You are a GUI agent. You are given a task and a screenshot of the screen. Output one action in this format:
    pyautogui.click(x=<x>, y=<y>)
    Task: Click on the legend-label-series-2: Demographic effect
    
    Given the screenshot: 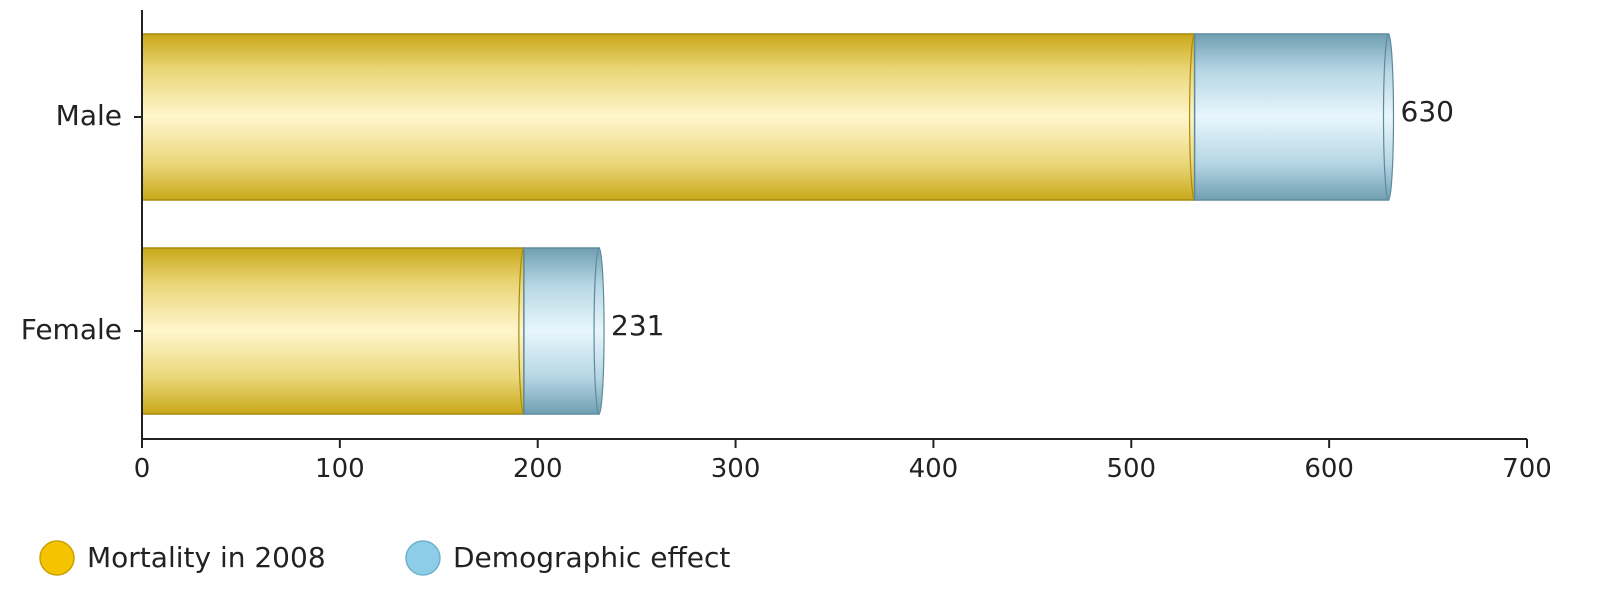 What is the action you would take?
    pyautogui.click(x=591, y=557)
    